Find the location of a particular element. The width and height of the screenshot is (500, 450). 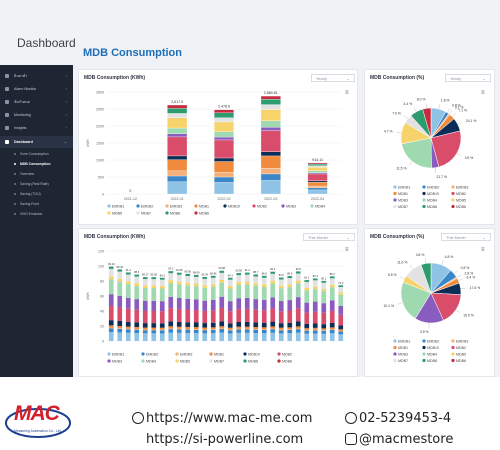

footer-banner is located at coordinates (252, 427).